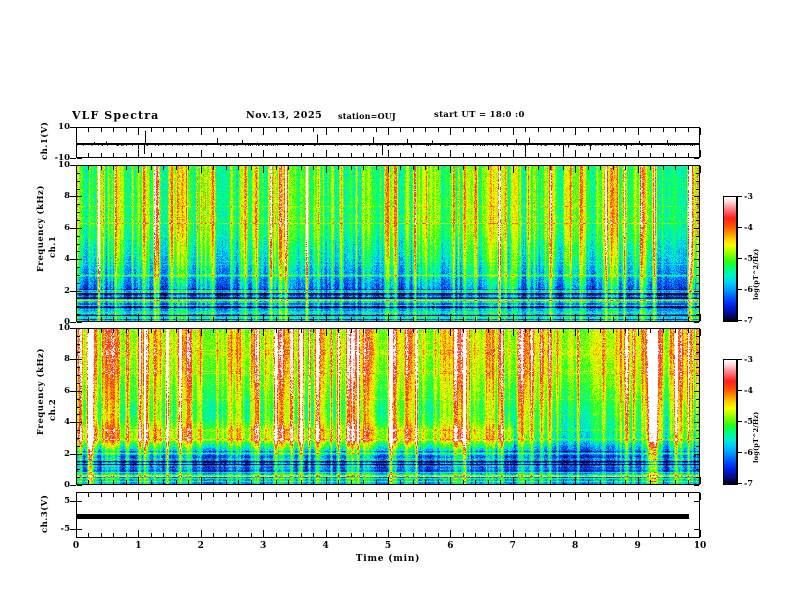  Describe the element at coordinates (67, 228) in the screenshot. I see `y-tick-label: 6` at that location.